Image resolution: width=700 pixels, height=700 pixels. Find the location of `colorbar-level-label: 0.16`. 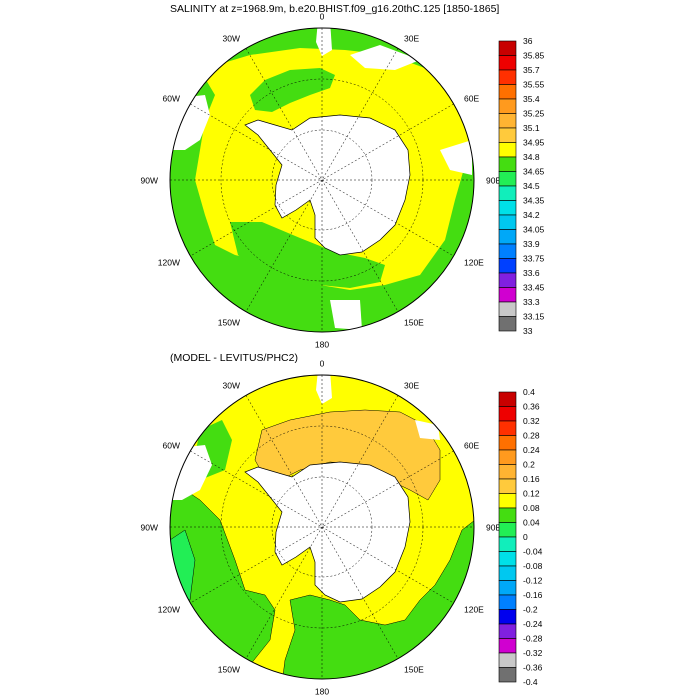

colorbar-level-label: 0.16 is located at coordinates (531, 479).